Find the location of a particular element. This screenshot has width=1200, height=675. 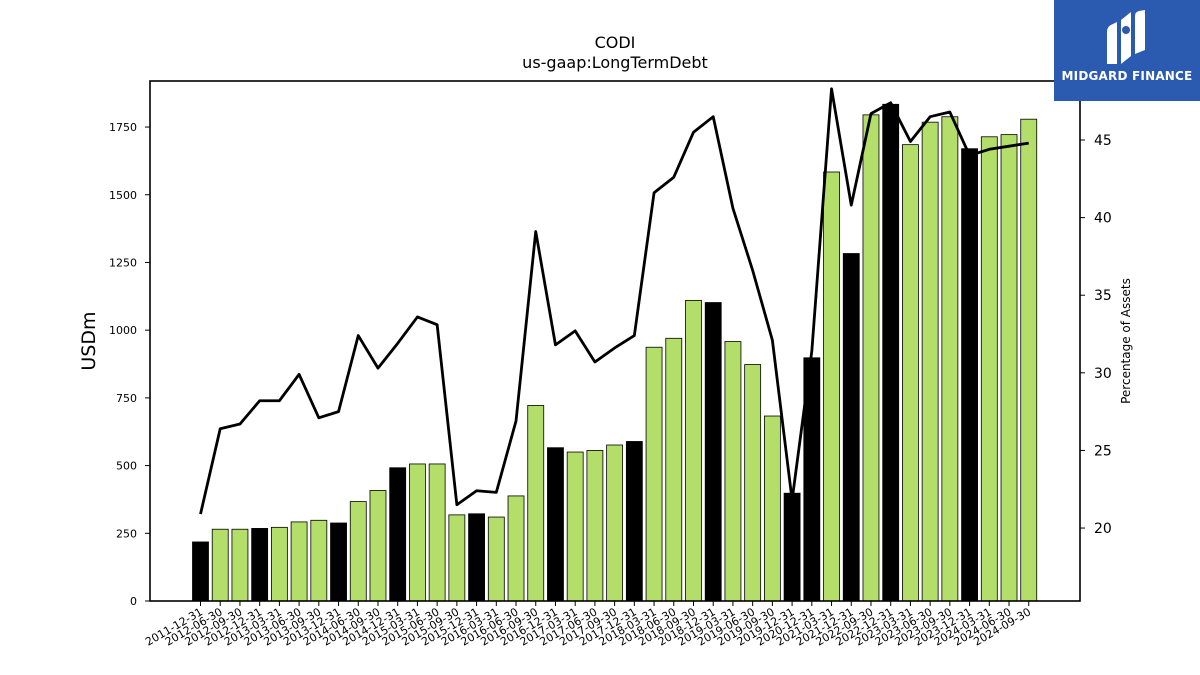

y-tick-label: 1000 is located at coordinates (123, 330).